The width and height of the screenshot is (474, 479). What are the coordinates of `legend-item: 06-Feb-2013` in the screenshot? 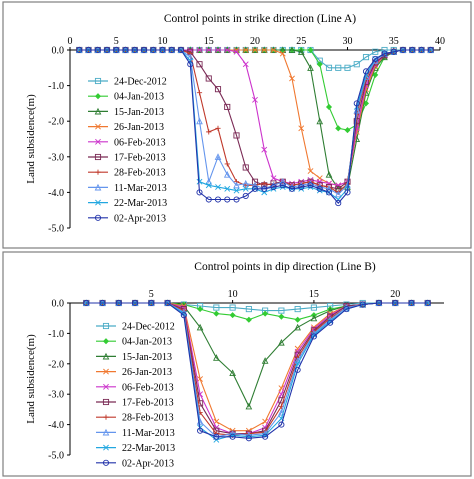 It's located at (135, 387).